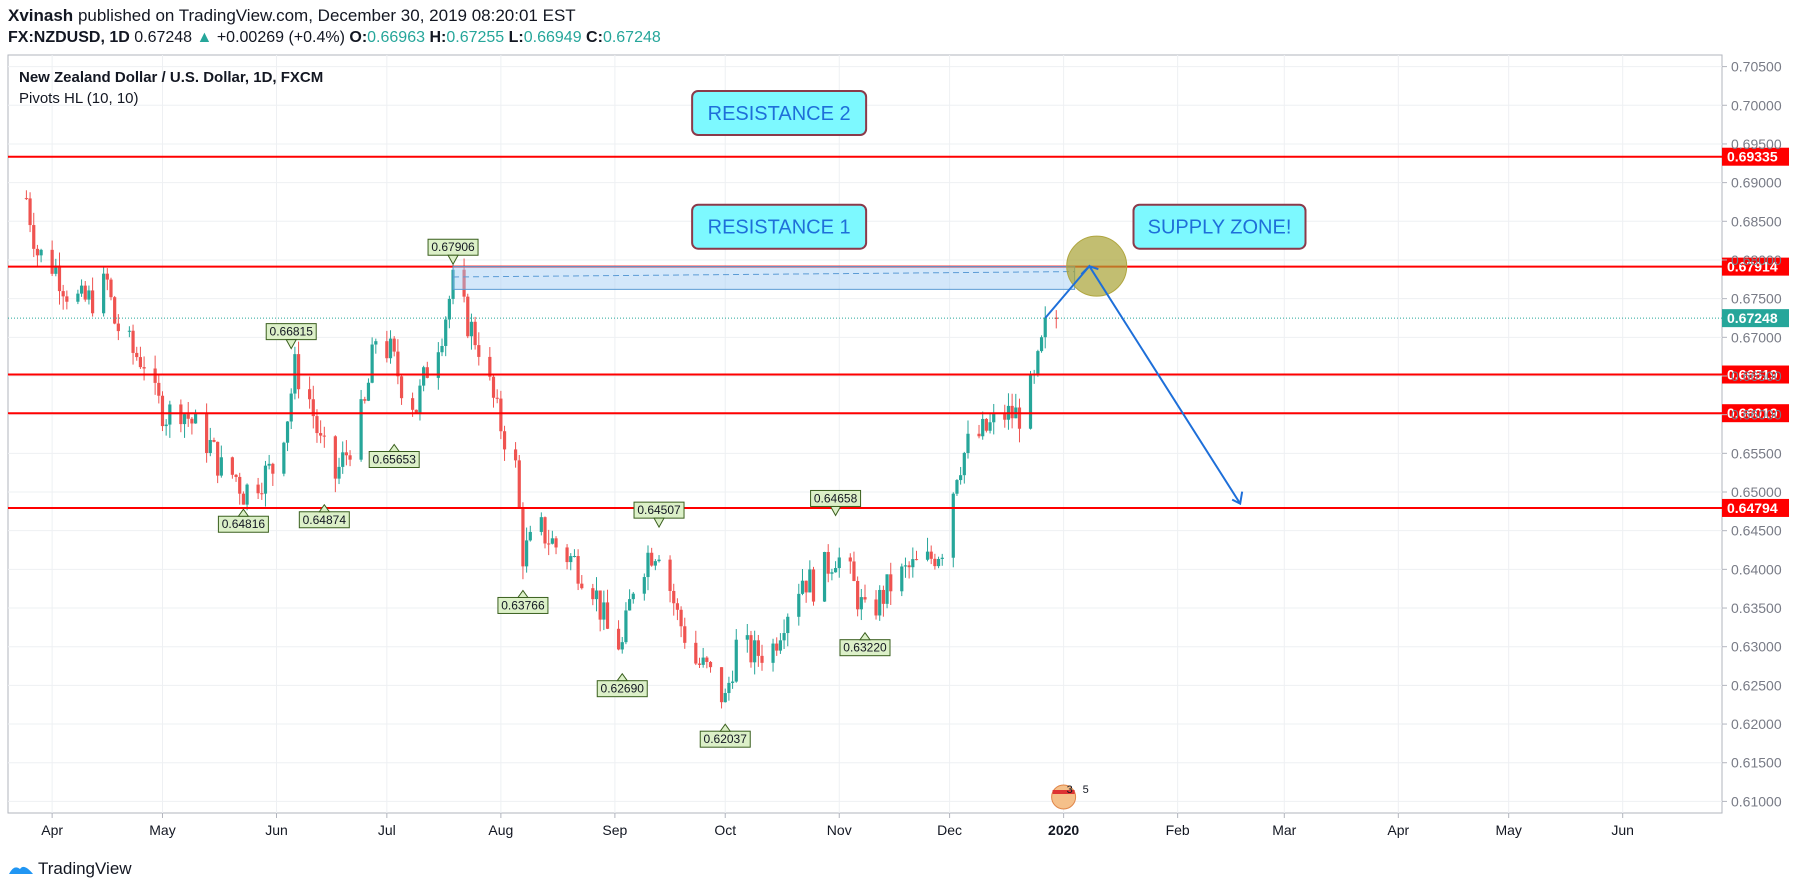 The height and width of the screenshot is (894, 1805). I want to click on annotation-text: SUPPLY ZONE!, so click(1220, 228).